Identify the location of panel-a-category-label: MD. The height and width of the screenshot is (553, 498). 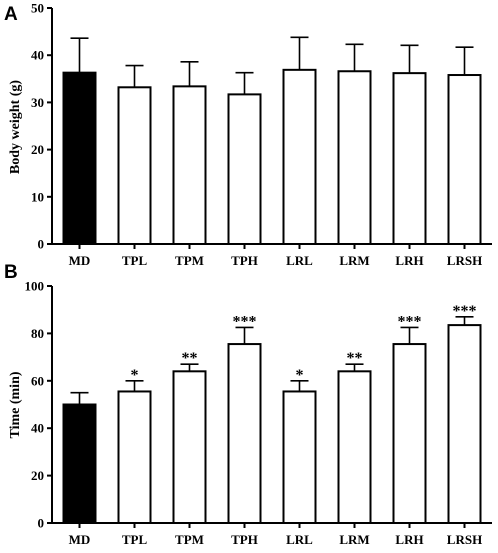
(80, 260).